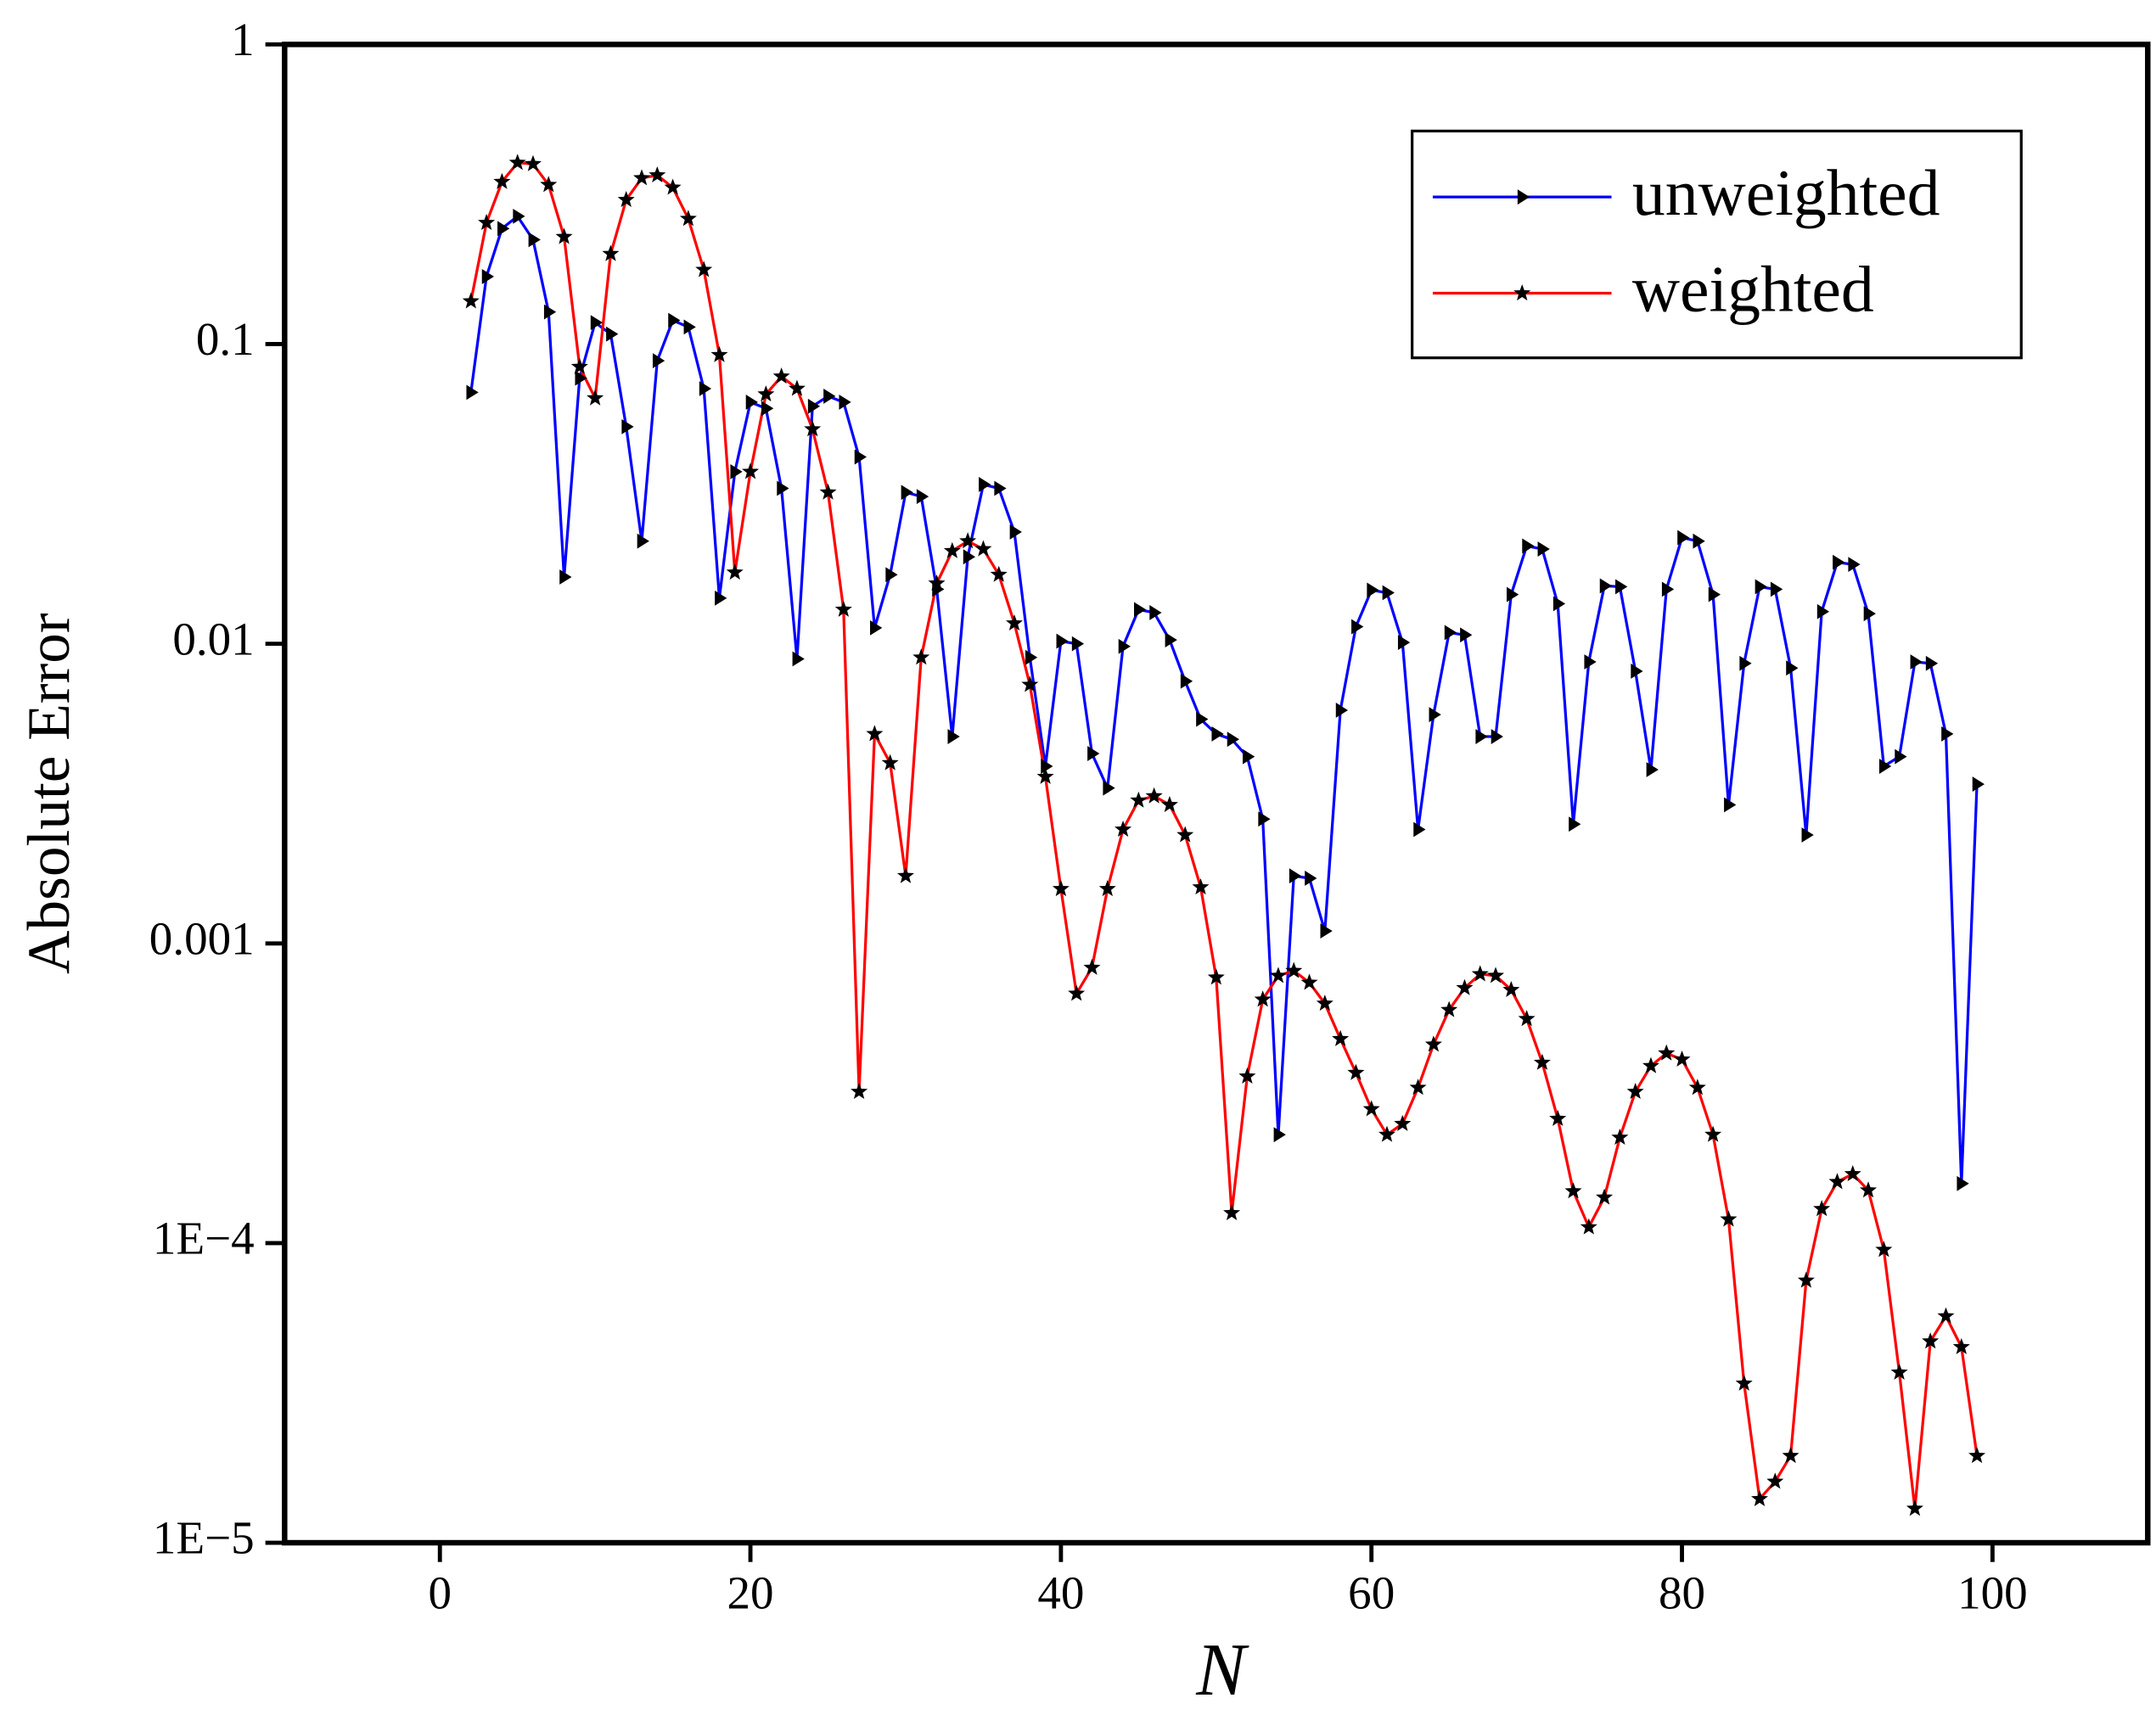 The width and height of the screenshot is (2156, 1726). I want to click on y-tick-label: 0.01, so click(213, 638).